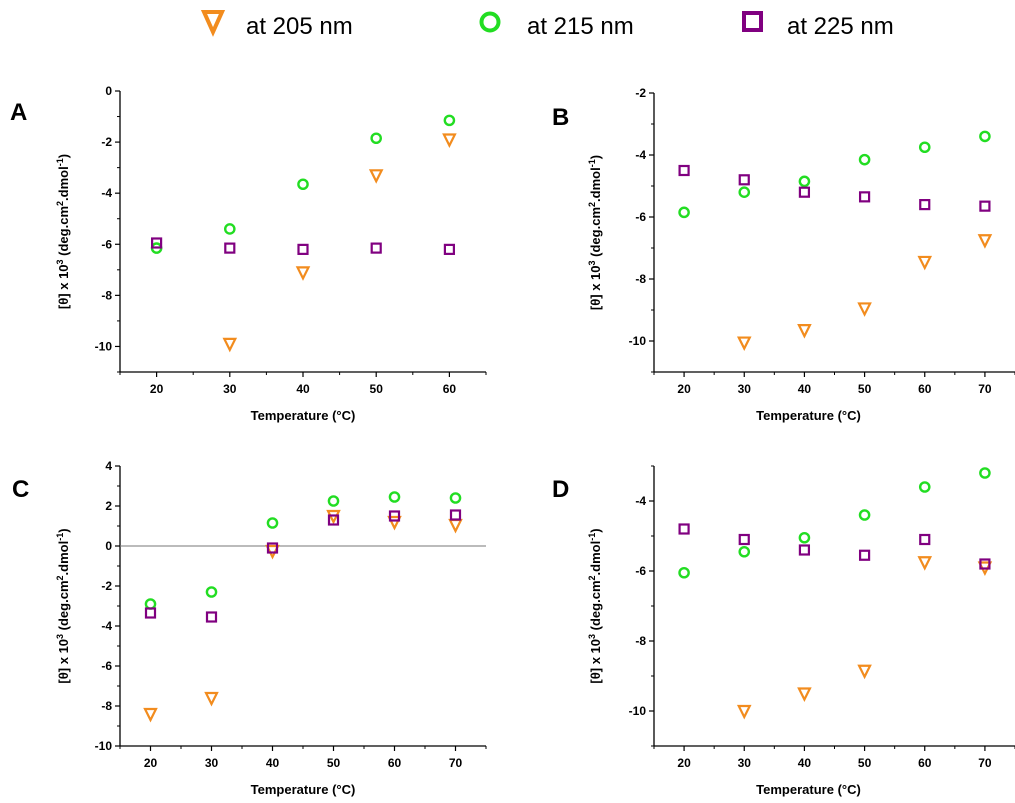 The image size is (1015, 803). I want to click on legend-label-205: at 205 nm, so click(299, 26).